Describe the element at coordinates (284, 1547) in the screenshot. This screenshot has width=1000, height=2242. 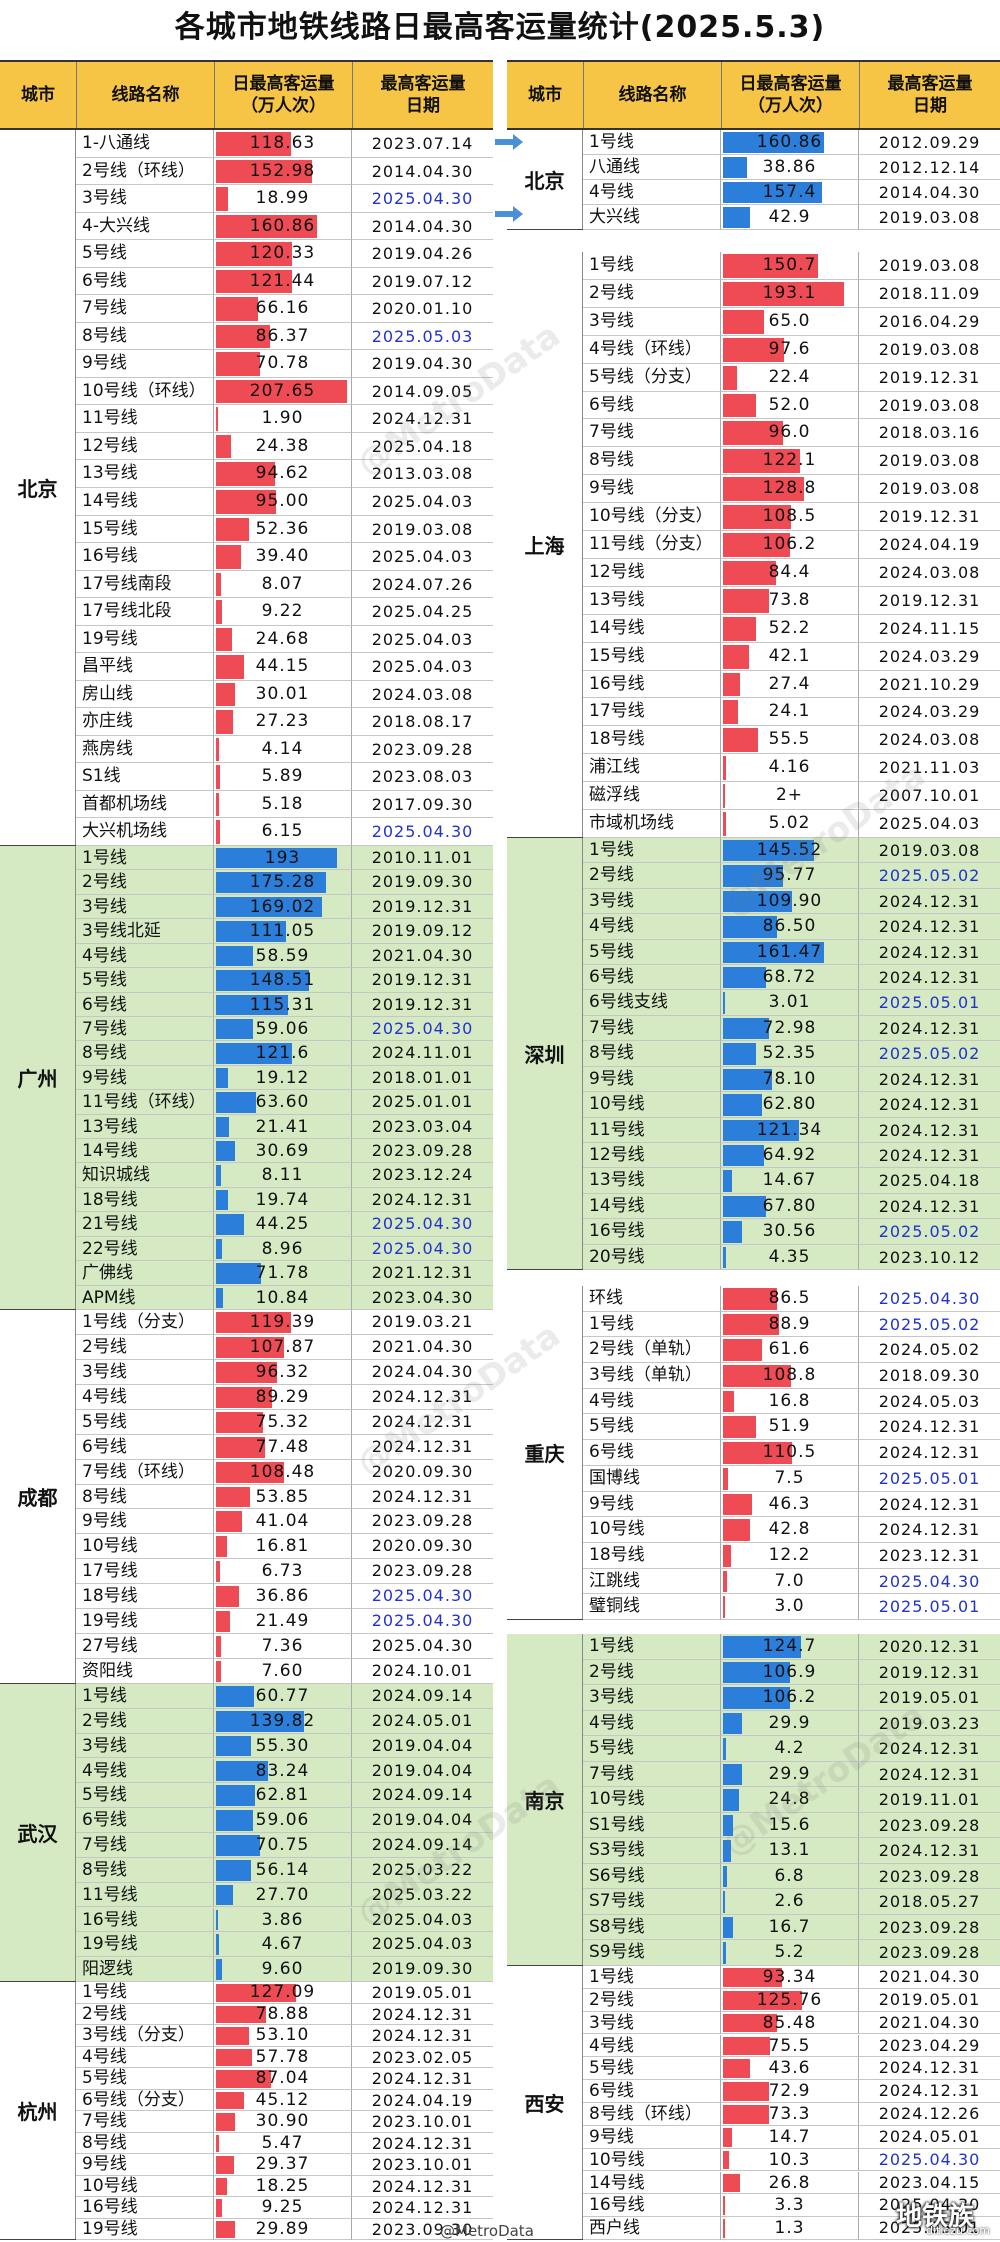
I see `table-row: 10号线 16.81 2020.09.30` at that location.